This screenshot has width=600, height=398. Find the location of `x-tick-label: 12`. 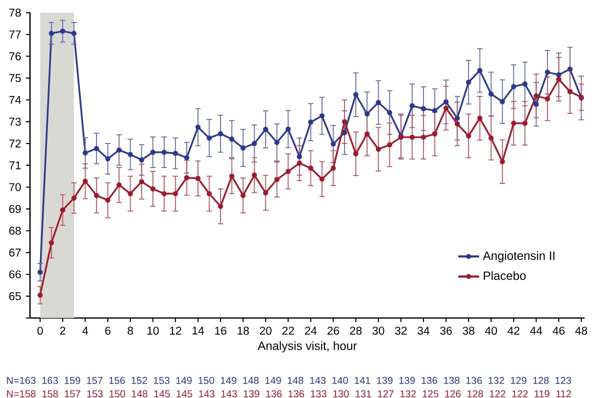

x-tick-label: 12 is located at coordinates (176, 330).